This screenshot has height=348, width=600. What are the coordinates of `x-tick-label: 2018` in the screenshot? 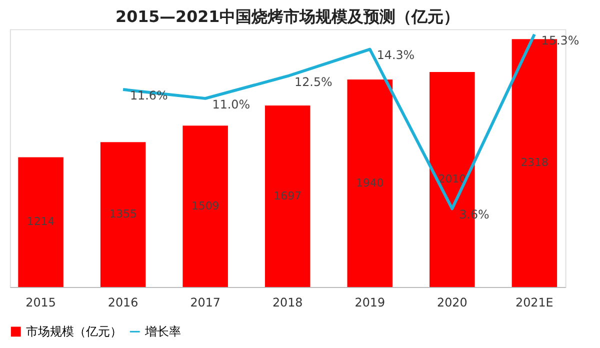 It's located at (287, 302).